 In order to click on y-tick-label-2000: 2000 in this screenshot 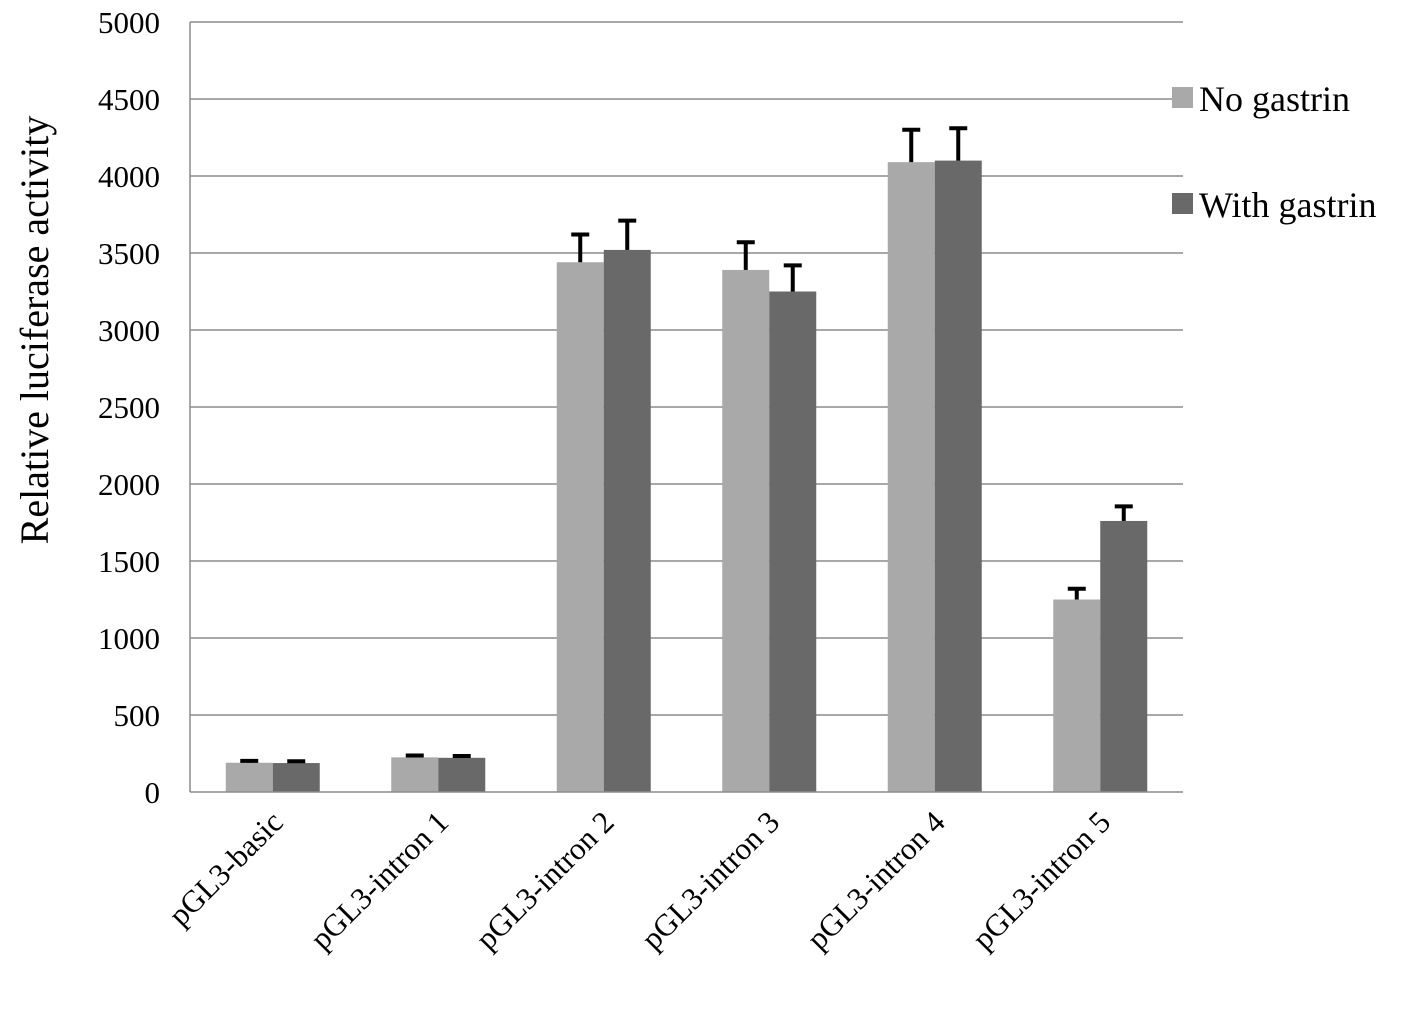, I will do `click(129, 484)`.